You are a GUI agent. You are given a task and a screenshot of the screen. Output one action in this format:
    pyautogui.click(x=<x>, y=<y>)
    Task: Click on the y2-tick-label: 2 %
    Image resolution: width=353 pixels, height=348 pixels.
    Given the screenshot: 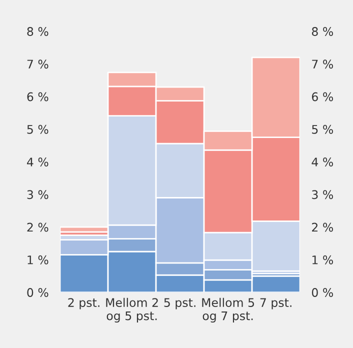 What is the action you would take?
    pyautogui.click(x=322, y=227)
    